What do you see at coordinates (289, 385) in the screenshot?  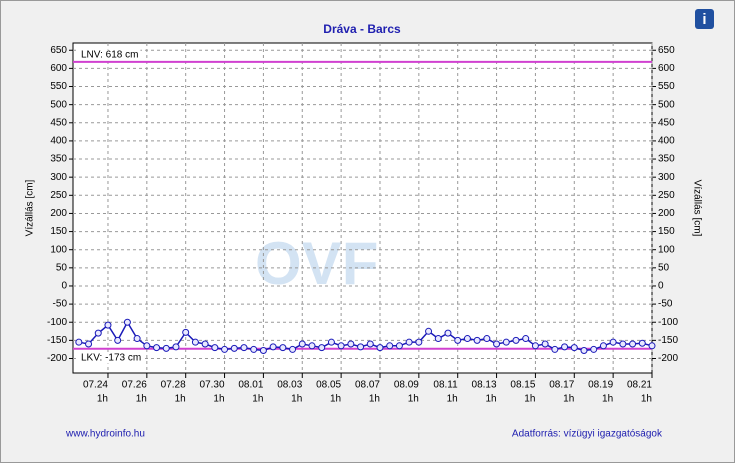 I see `x-tick-label: 08.03` at bounding box center [289, 385].